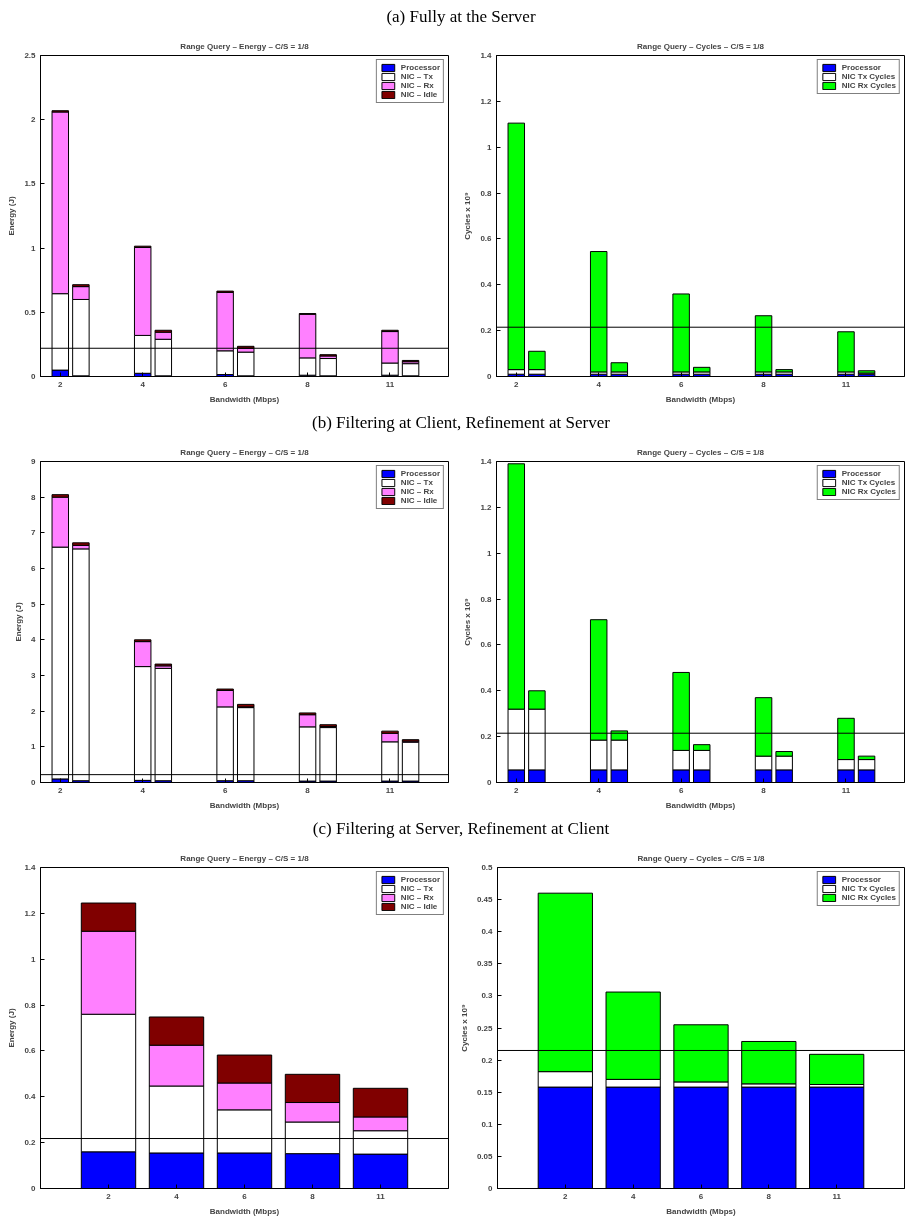 The height and width of the screenshot is (1226, 912). I want to click on y-tick-label: 0.05, so click(485, 1156).